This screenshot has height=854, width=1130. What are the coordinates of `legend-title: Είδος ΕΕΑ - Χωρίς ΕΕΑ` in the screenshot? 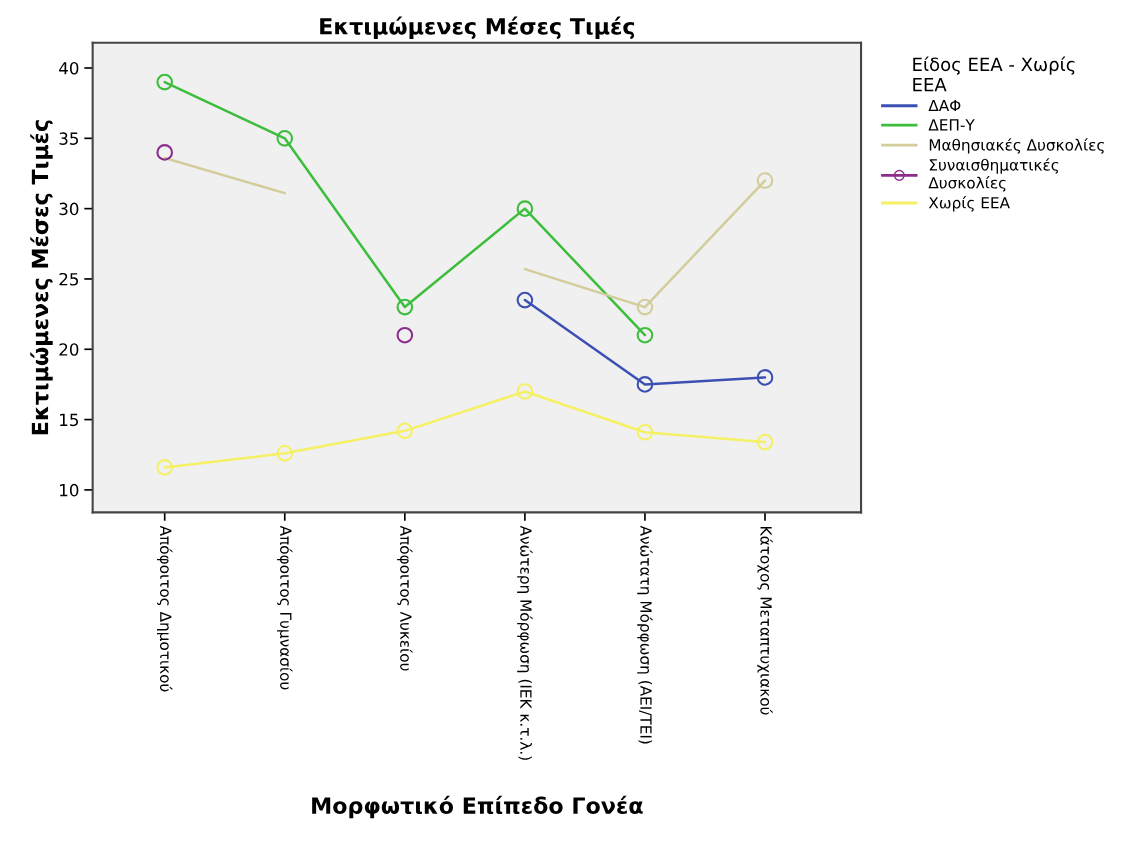 It's located at (994, 74).